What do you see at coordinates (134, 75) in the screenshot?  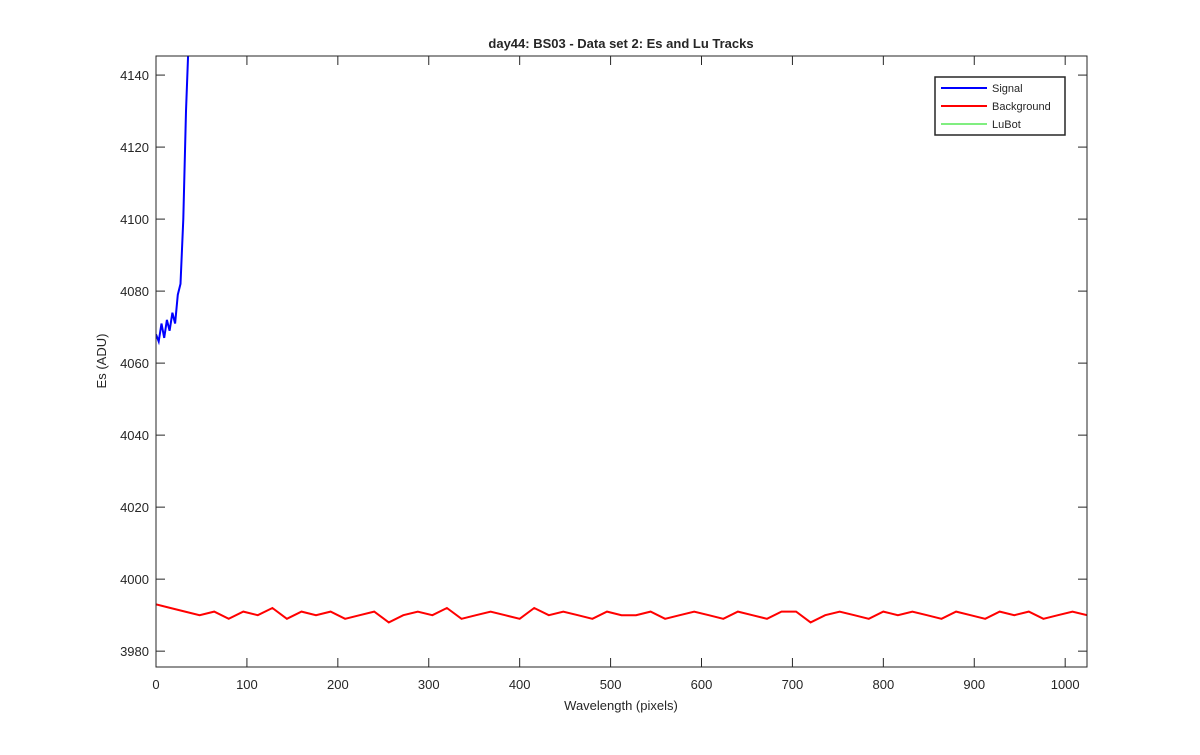 I see `y-tick-label: 4140` at bounding box center [134, 75].